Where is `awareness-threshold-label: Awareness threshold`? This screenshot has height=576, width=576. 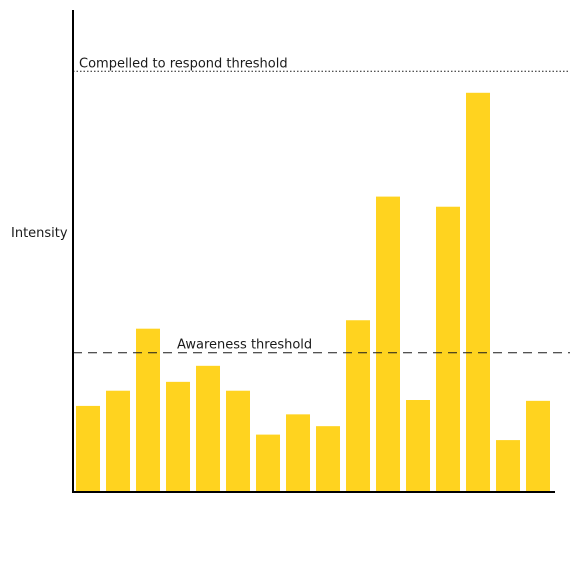 awareness-threshold-label: Awareness threshold is located at coordinates (244, 345).